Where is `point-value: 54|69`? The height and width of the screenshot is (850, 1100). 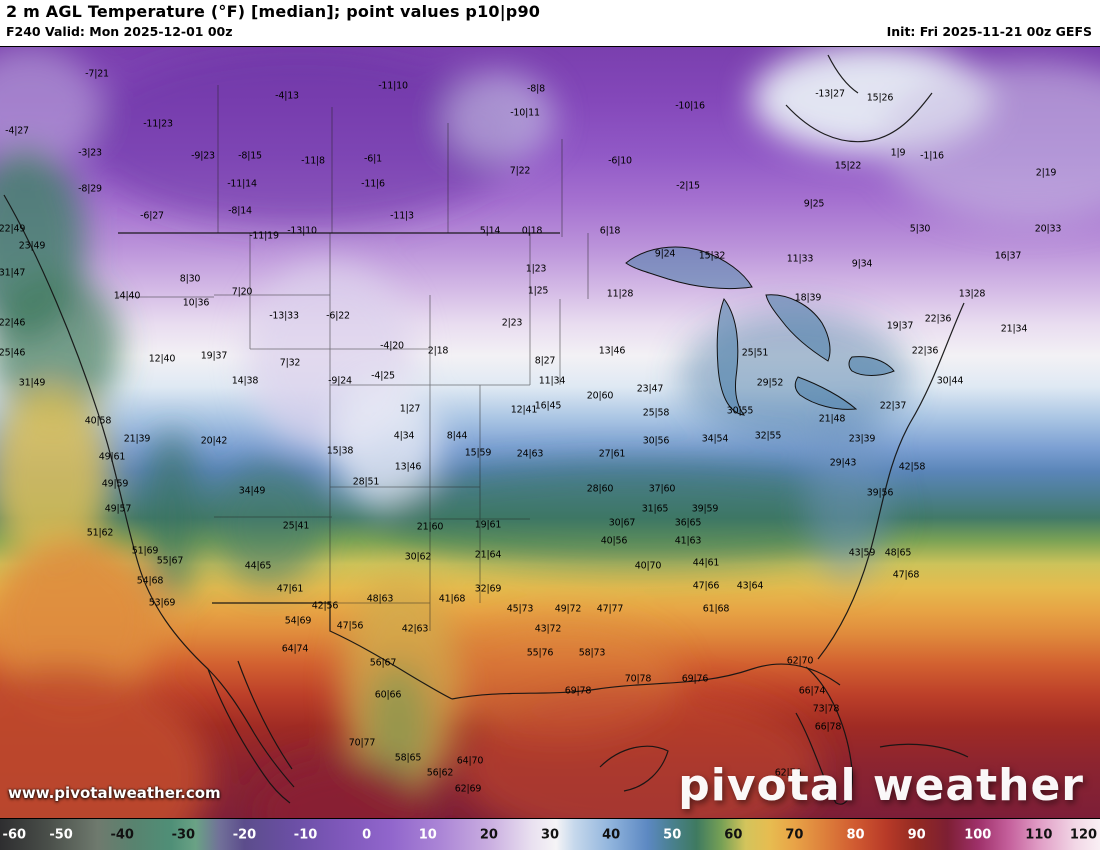 point-value: 54|69 is located at coordinates (298, 621).